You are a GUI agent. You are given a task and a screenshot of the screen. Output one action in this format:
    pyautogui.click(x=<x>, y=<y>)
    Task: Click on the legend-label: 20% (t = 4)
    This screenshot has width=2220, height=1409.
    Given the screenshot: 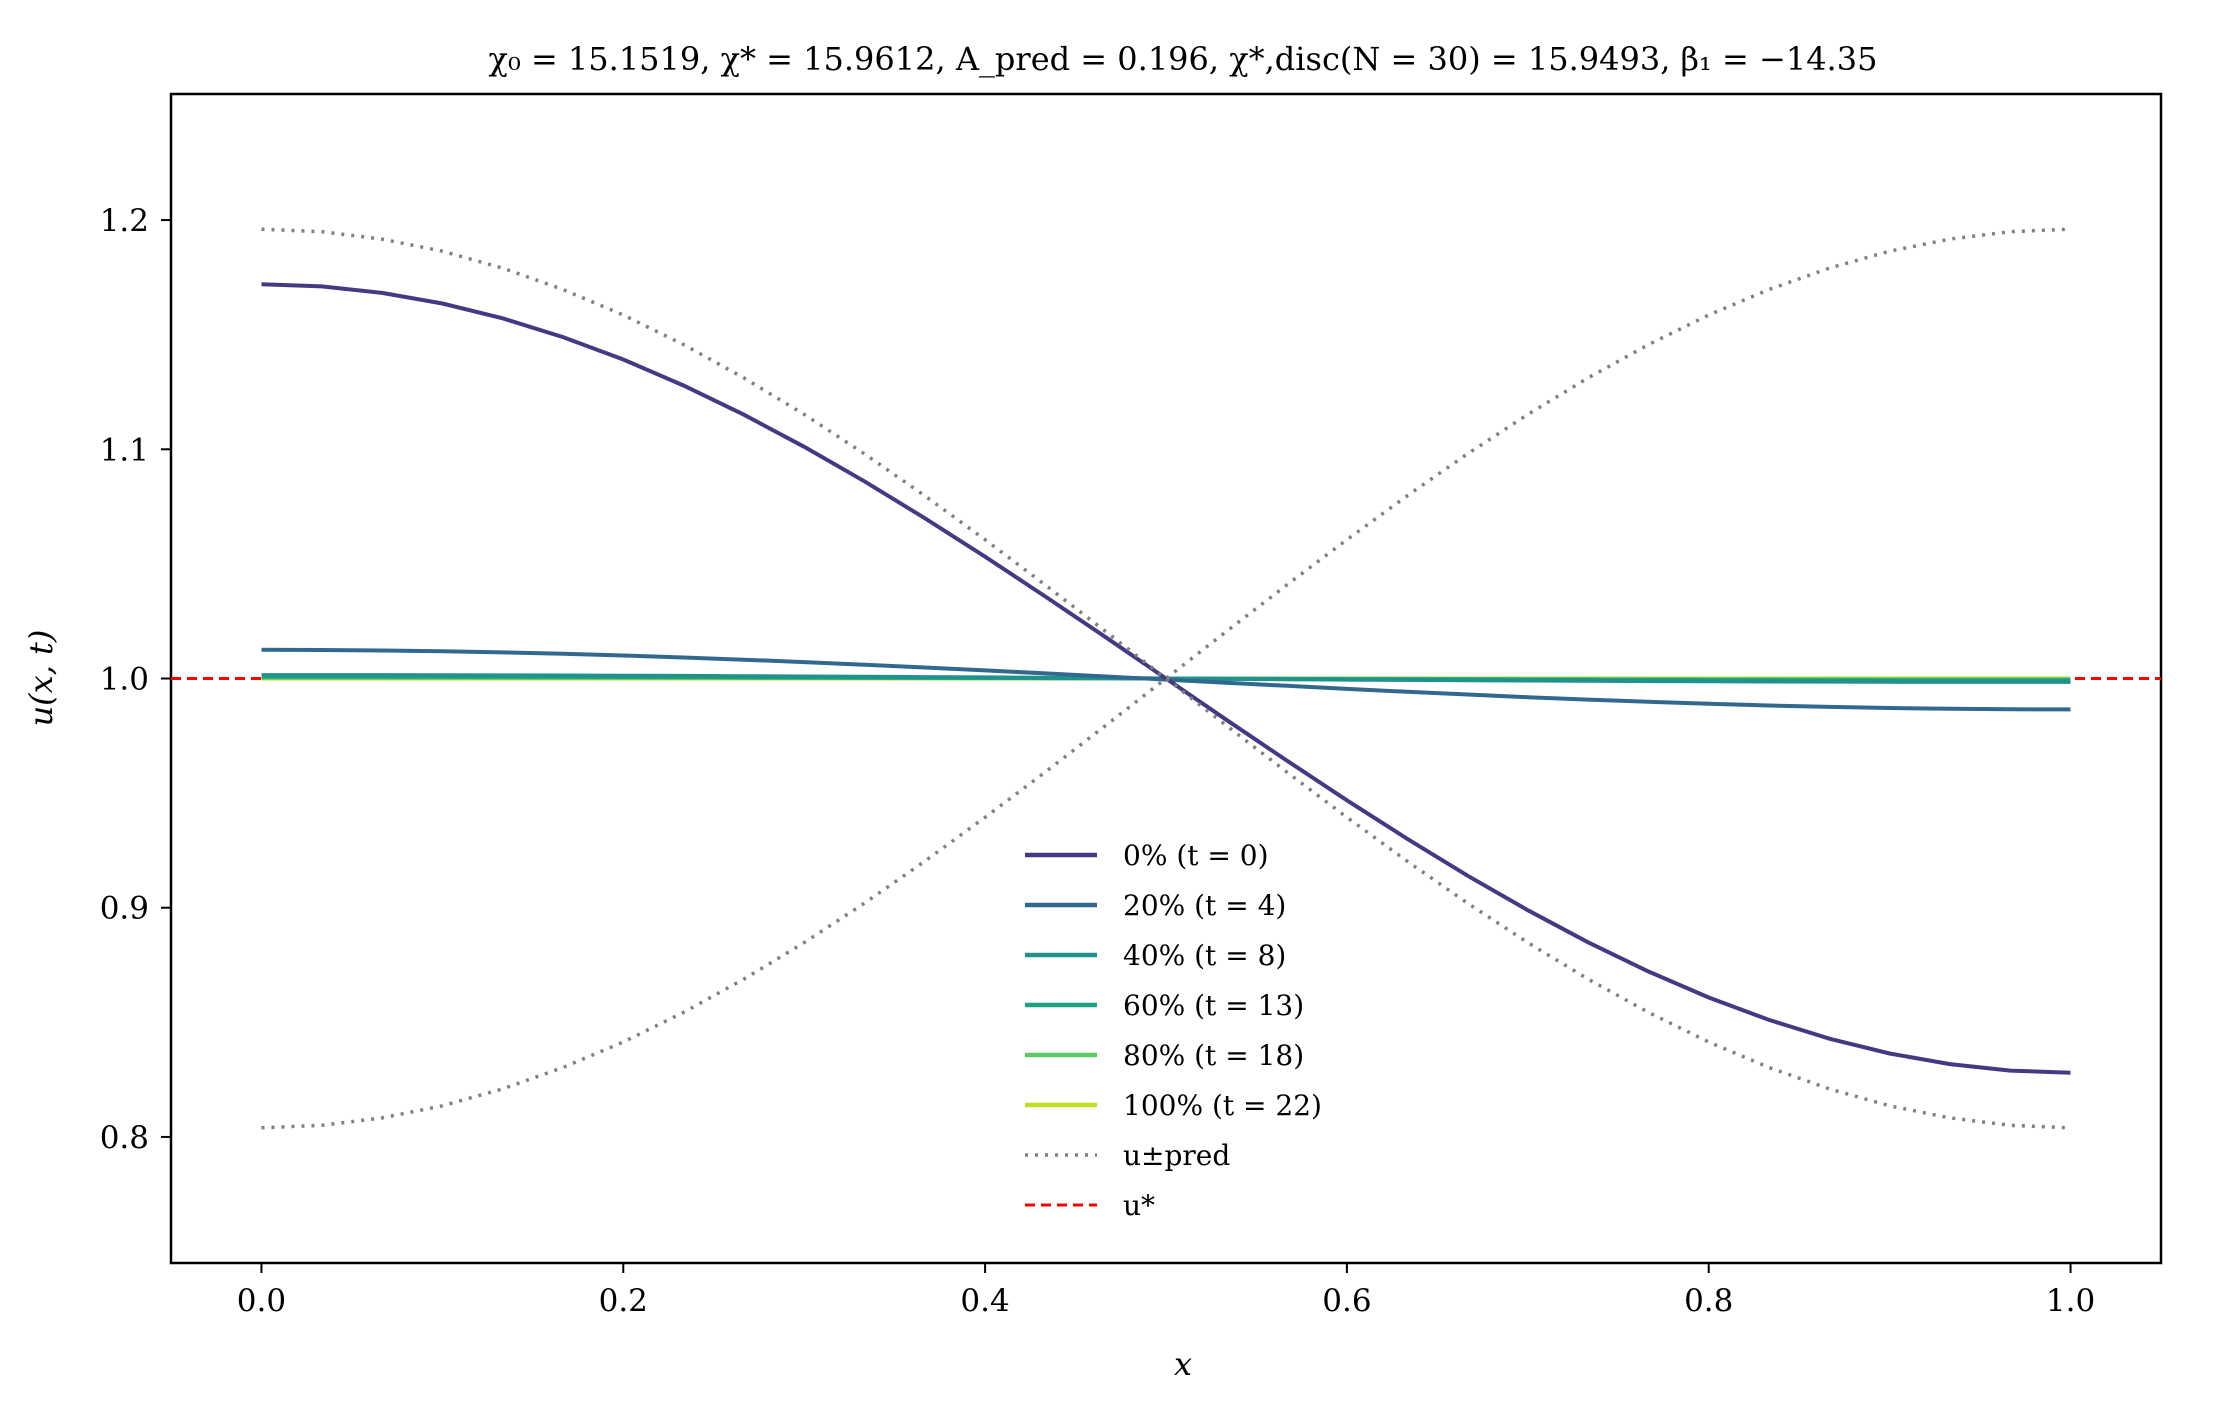 What is the action you would take?
    pyautogui.click(x=1204, y=905)
    